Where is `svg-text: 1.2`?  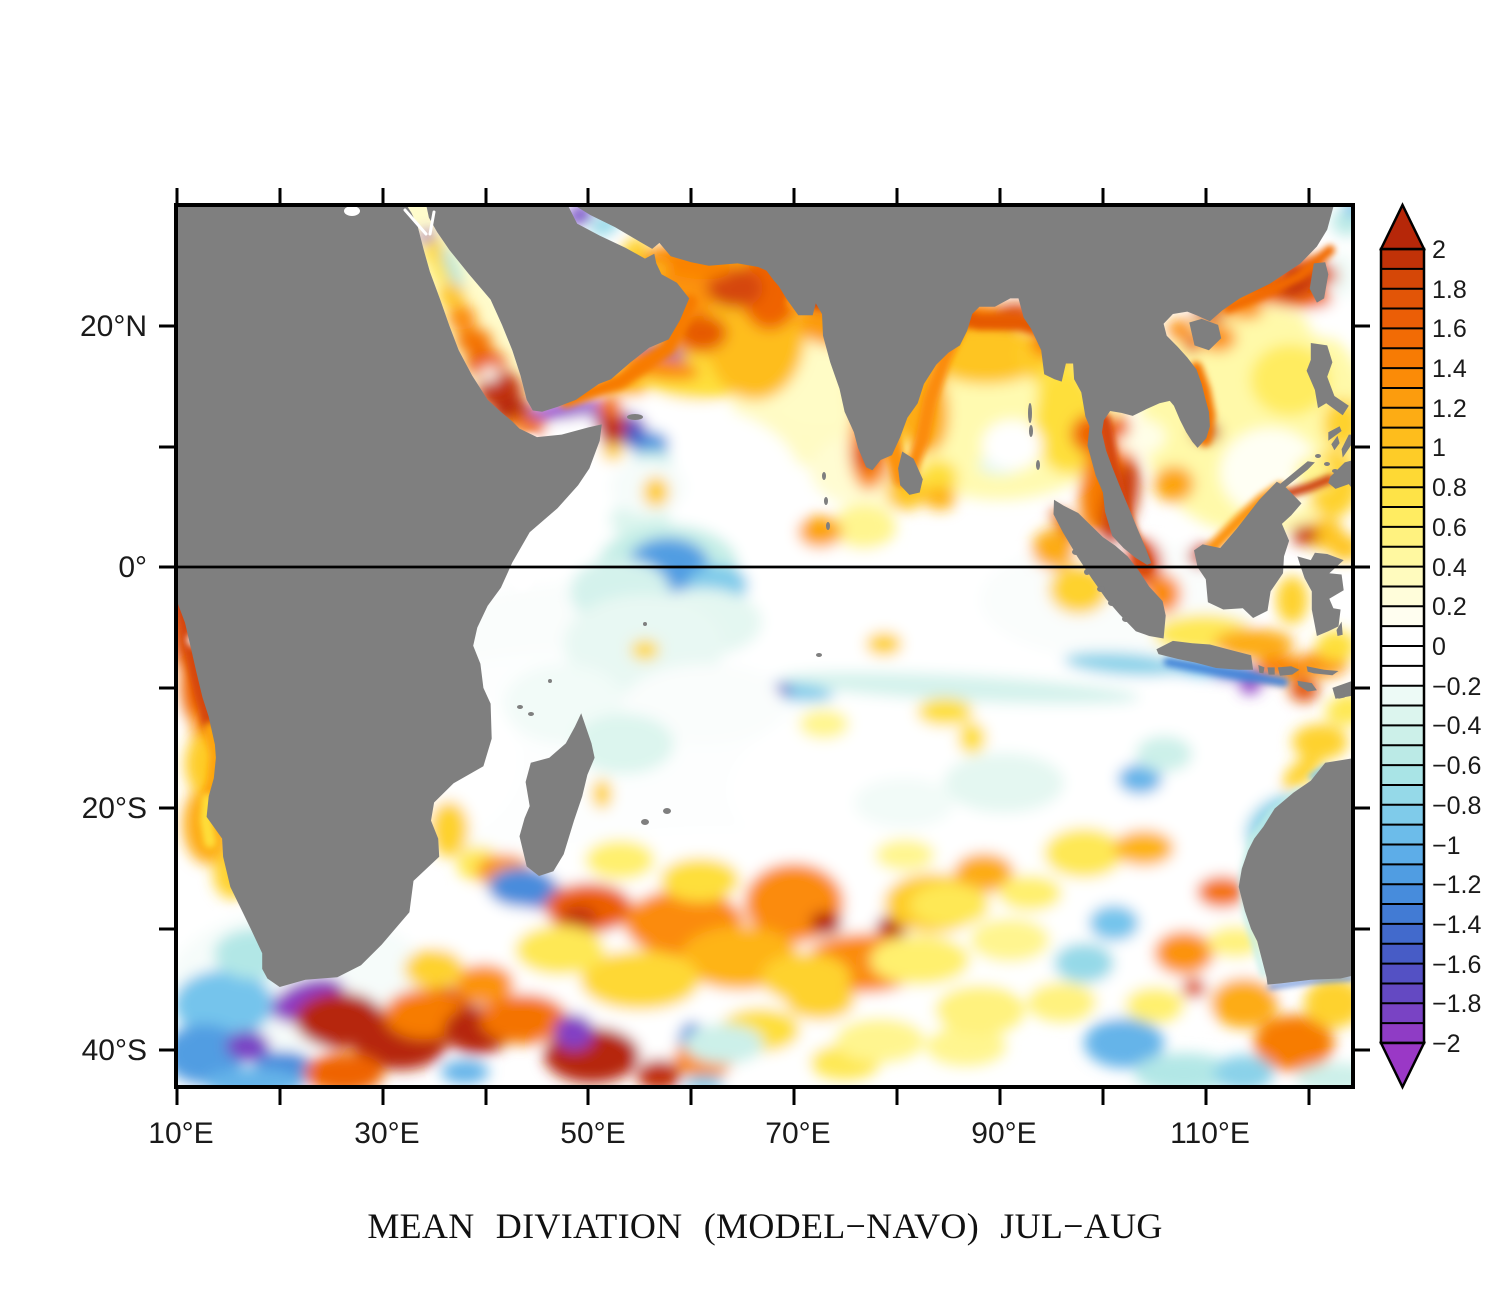 svg-text: 1.2 is located at coordinates (1449, 409).